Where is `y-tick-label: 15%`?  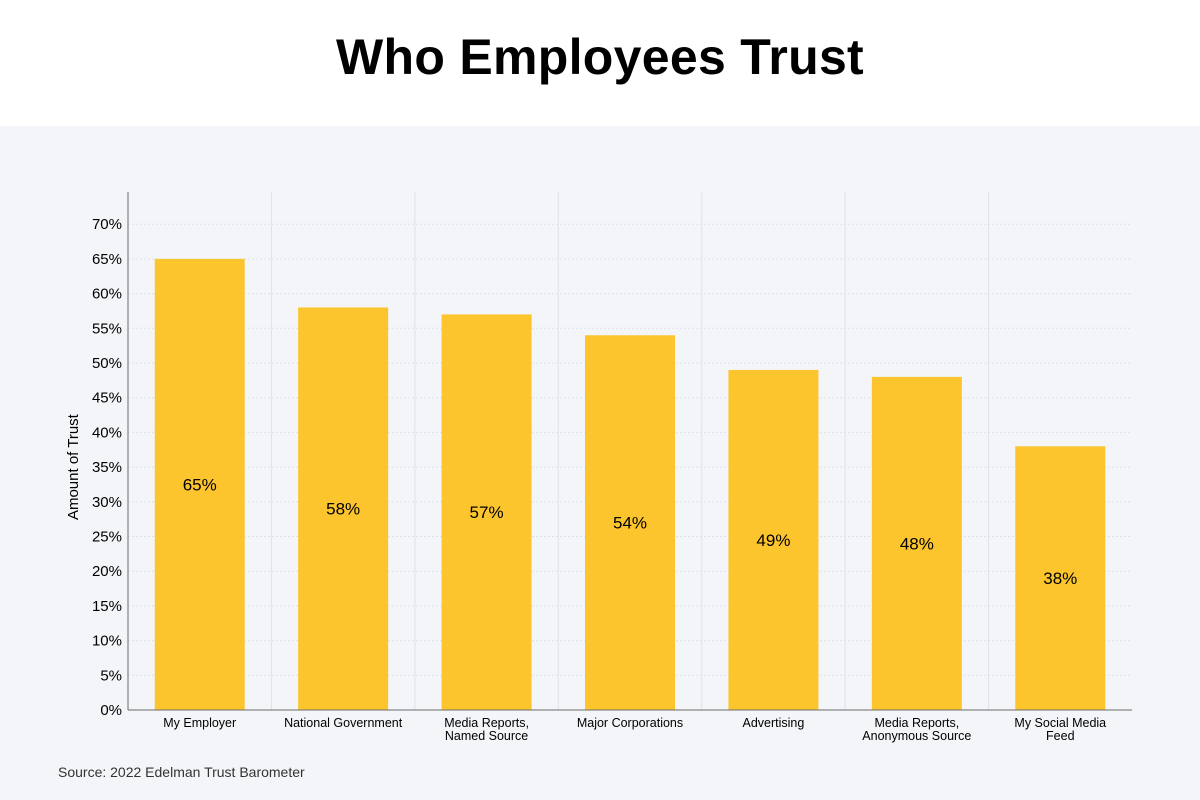
y-tick-label: 15% is located at coordinates (107, 606).